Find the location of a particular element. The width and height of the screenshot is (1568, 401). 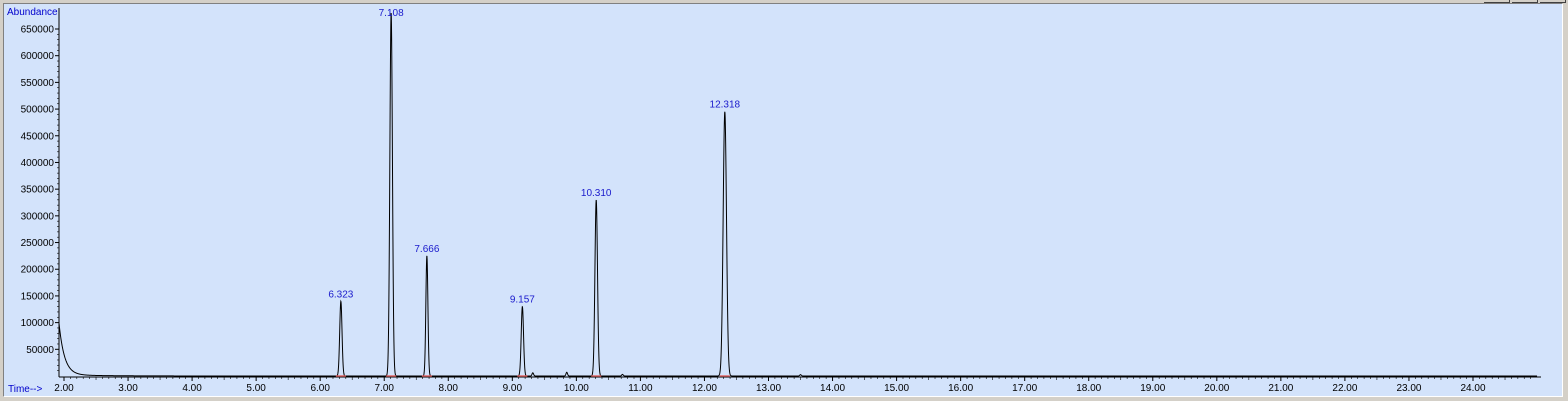

y-tick-label-400000: 400000 is located at coordinates (38, 163).